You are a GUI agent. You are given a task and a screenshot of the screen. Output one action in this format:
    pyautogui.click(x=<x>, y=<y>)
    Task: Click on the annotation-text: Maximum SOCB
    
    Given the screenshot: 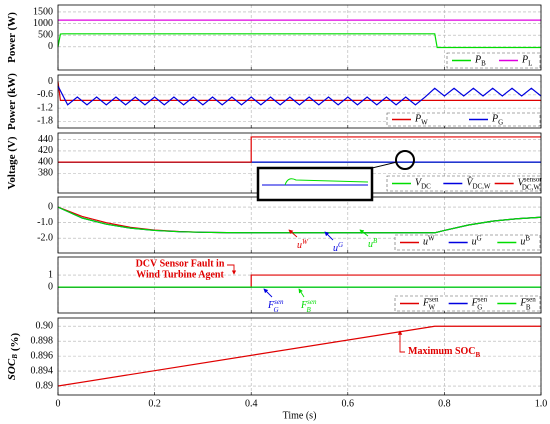 What is the action you would take?
    pyautogui.click(x=444, y=352)
    